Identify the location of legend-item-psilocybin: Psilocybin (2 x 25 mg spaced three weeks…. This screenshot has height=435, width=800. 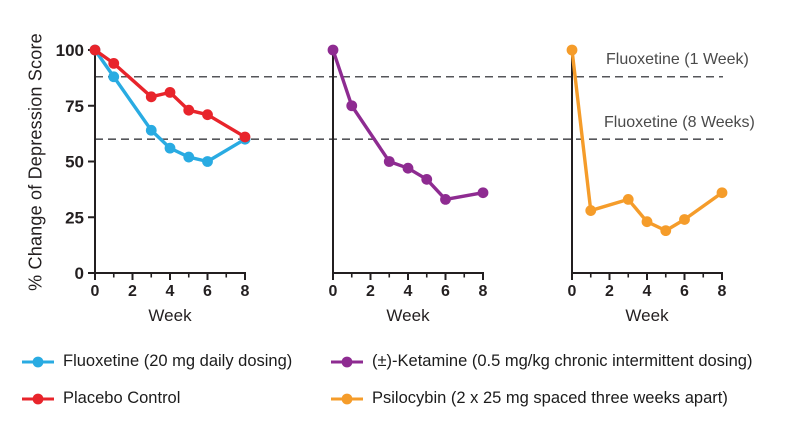
(529, 398).